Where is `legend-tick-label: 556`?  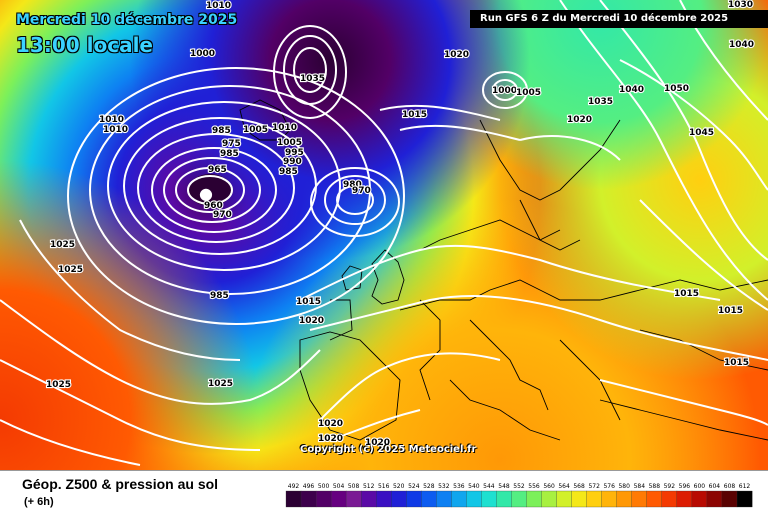
legend-tick-label: 556 is located at coordinates (534, 486).